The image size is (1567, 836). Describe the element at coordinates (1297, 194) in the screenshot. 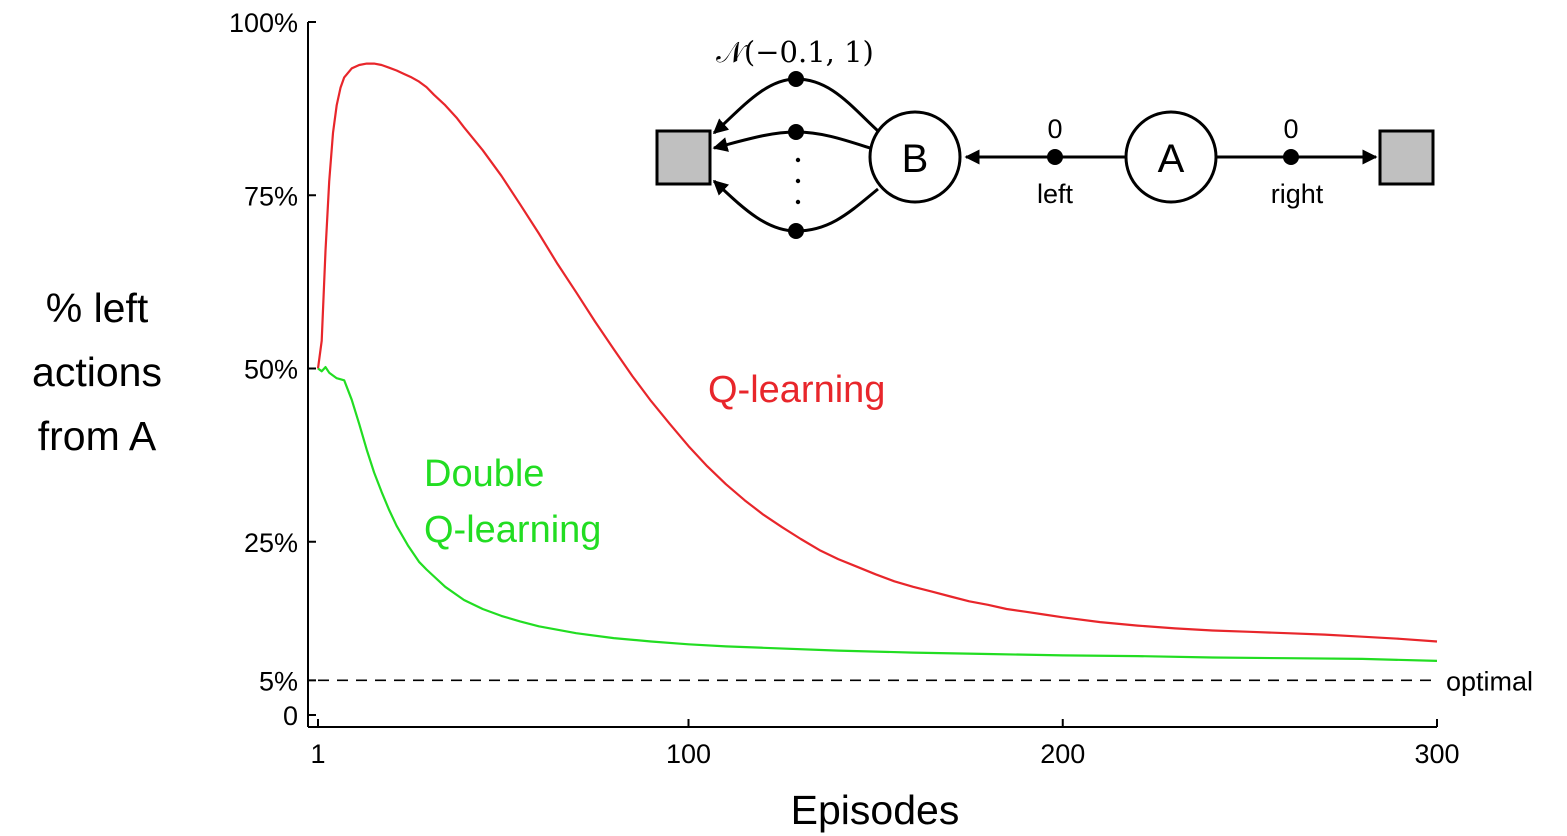

I see `right-action-label: right` at that location.